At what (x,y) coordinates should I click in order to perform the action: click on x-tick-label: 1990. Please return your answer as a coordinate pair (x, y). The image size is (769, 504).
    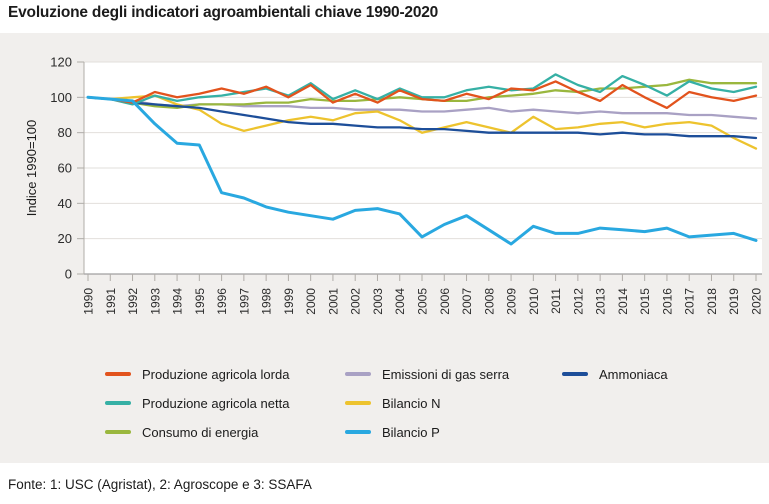
    Looking at the image, I should click on (89, 301).